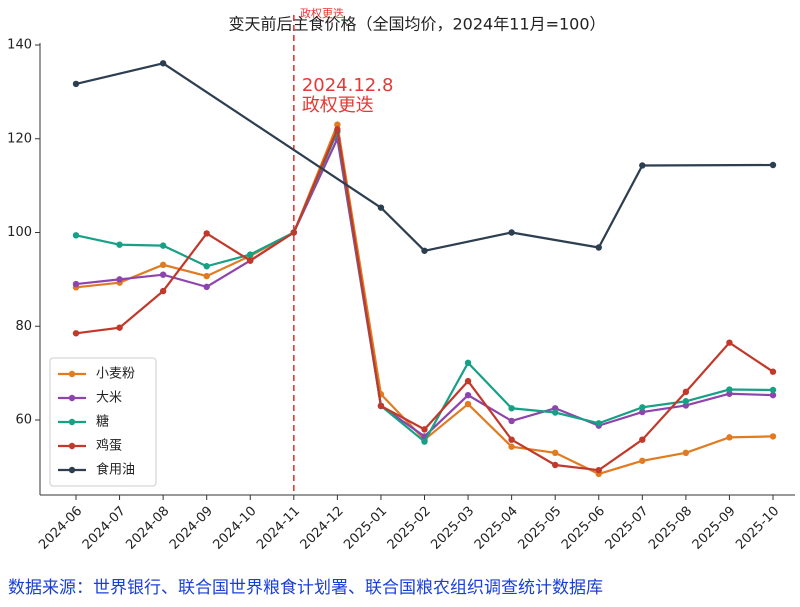 The height and width of the screenshot is (607, 800). What do you see at coordinates (627, 528) in the screenshot?
I see `x-tick-label: 2025-07` at bounding box center [627, 528].